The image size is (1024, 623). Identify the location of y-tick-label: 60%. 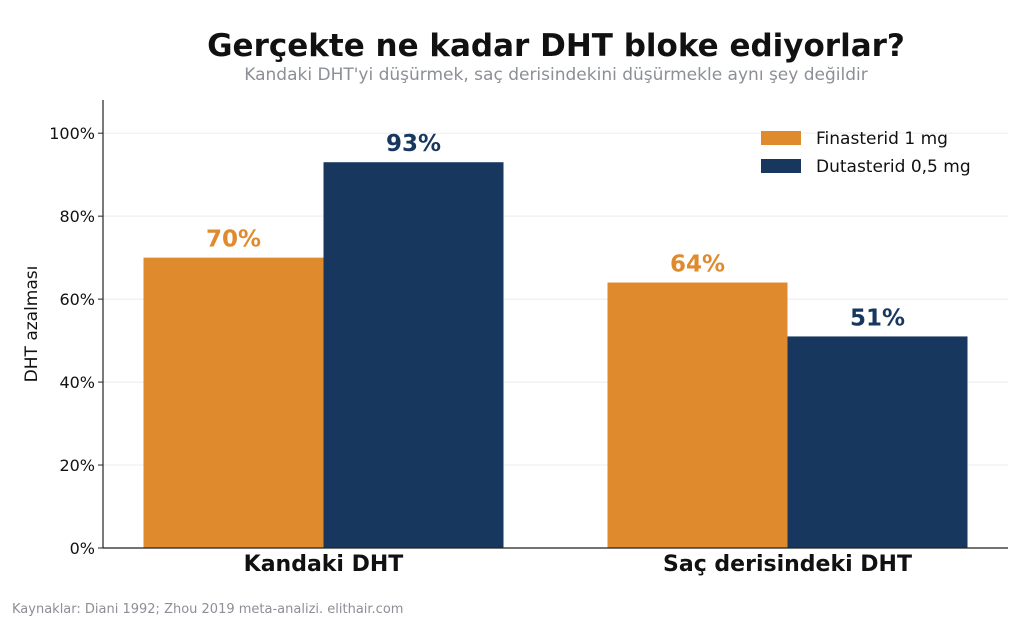
(77, 299).